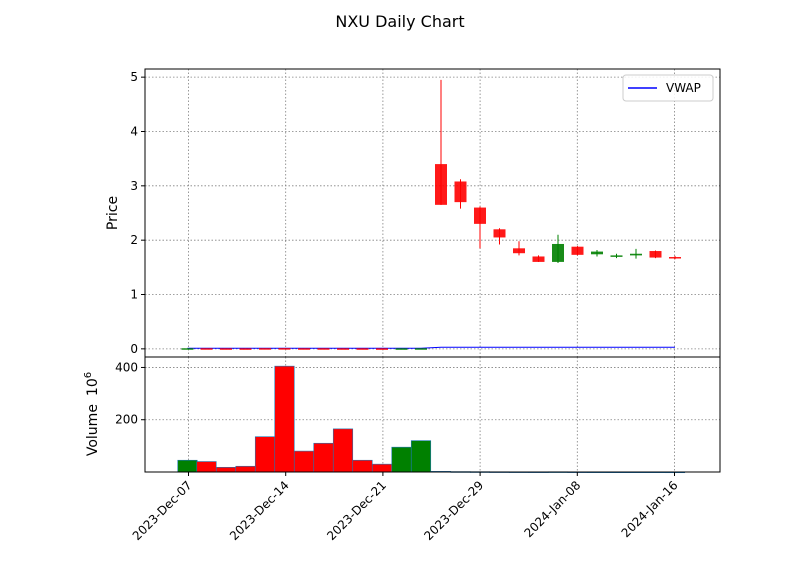  Describe the element at coordinates (399, 21) in the screenshot. I see `chart-title: NXU Daily Chart` at that location.